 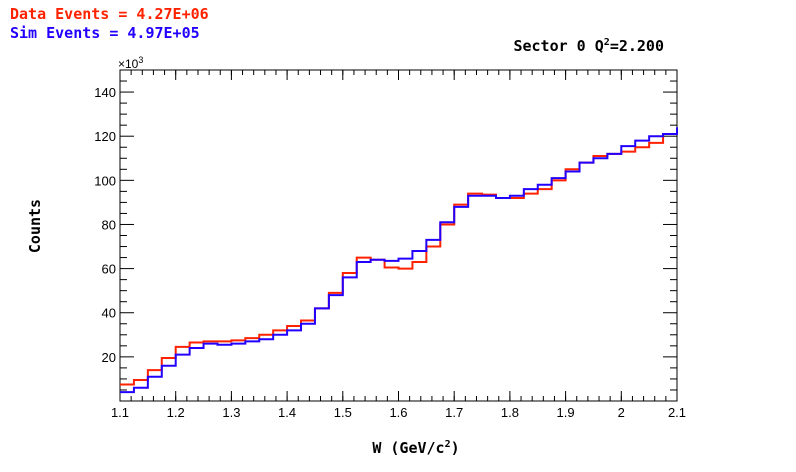 I want to click on y-tick-label: 120, so click(x=105, y=136).